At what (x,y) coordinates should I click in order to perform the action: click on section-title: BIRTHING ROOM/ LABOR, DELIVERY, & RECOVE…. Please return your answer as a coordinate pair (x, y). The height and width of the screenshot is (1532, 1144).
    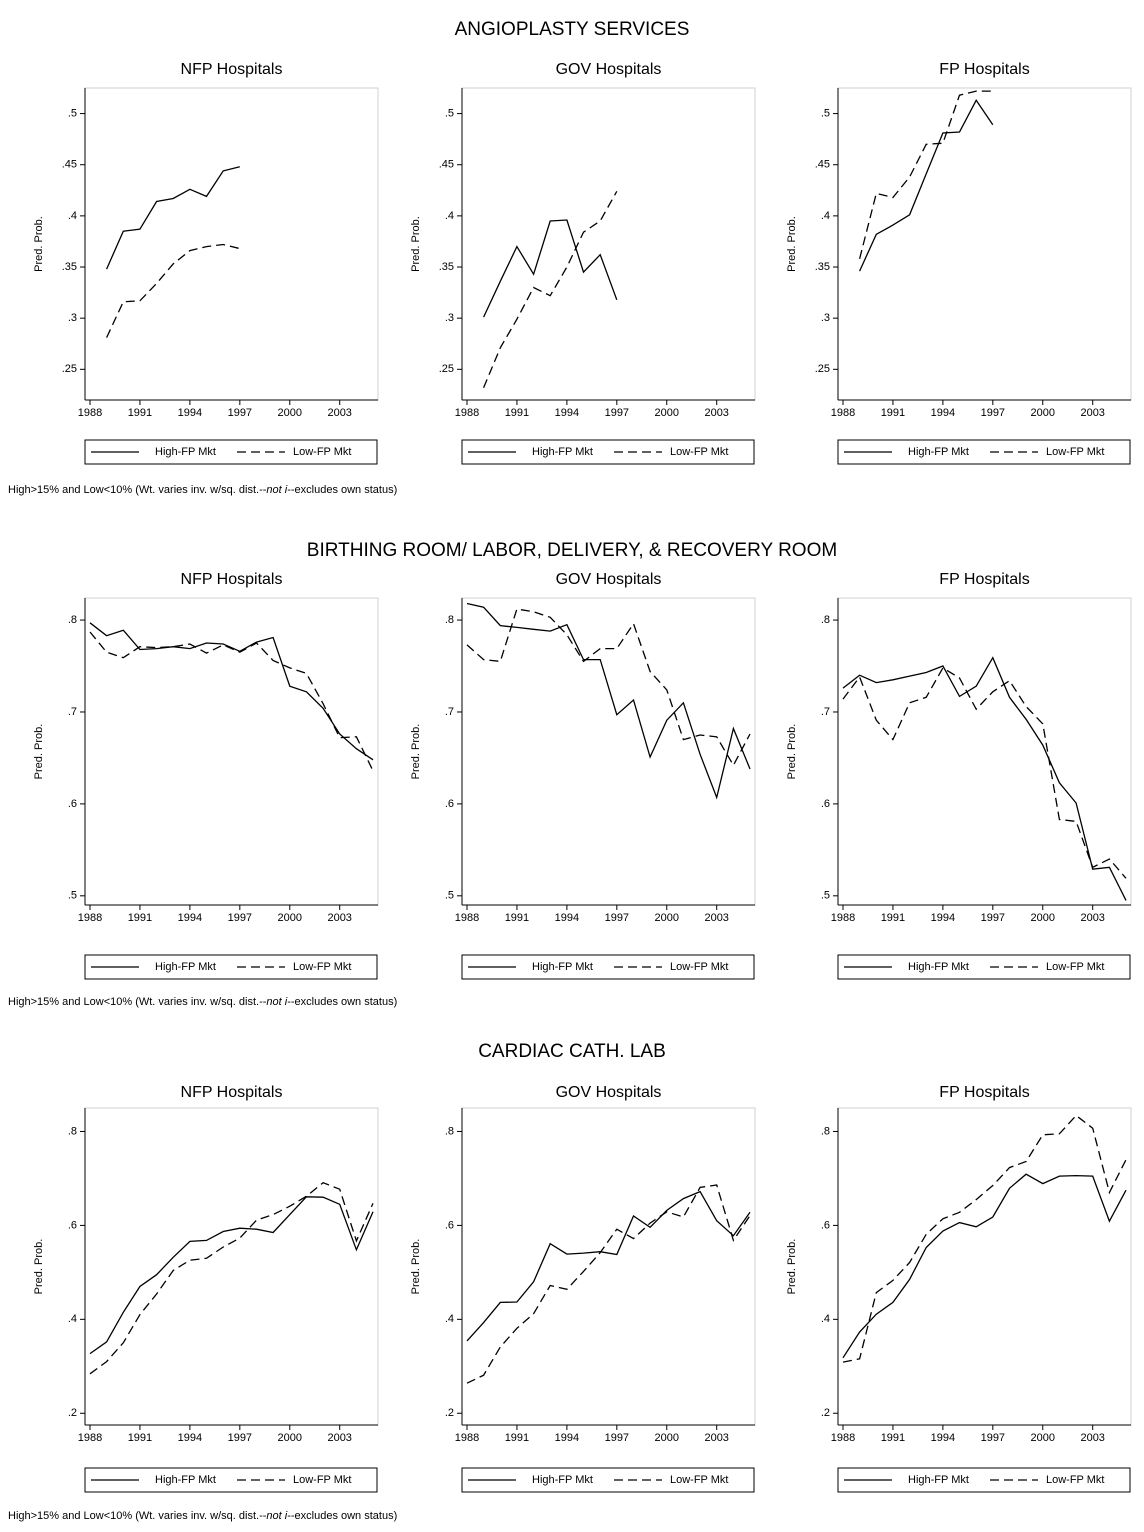
    Looking at the image, I should click on (572, 550).